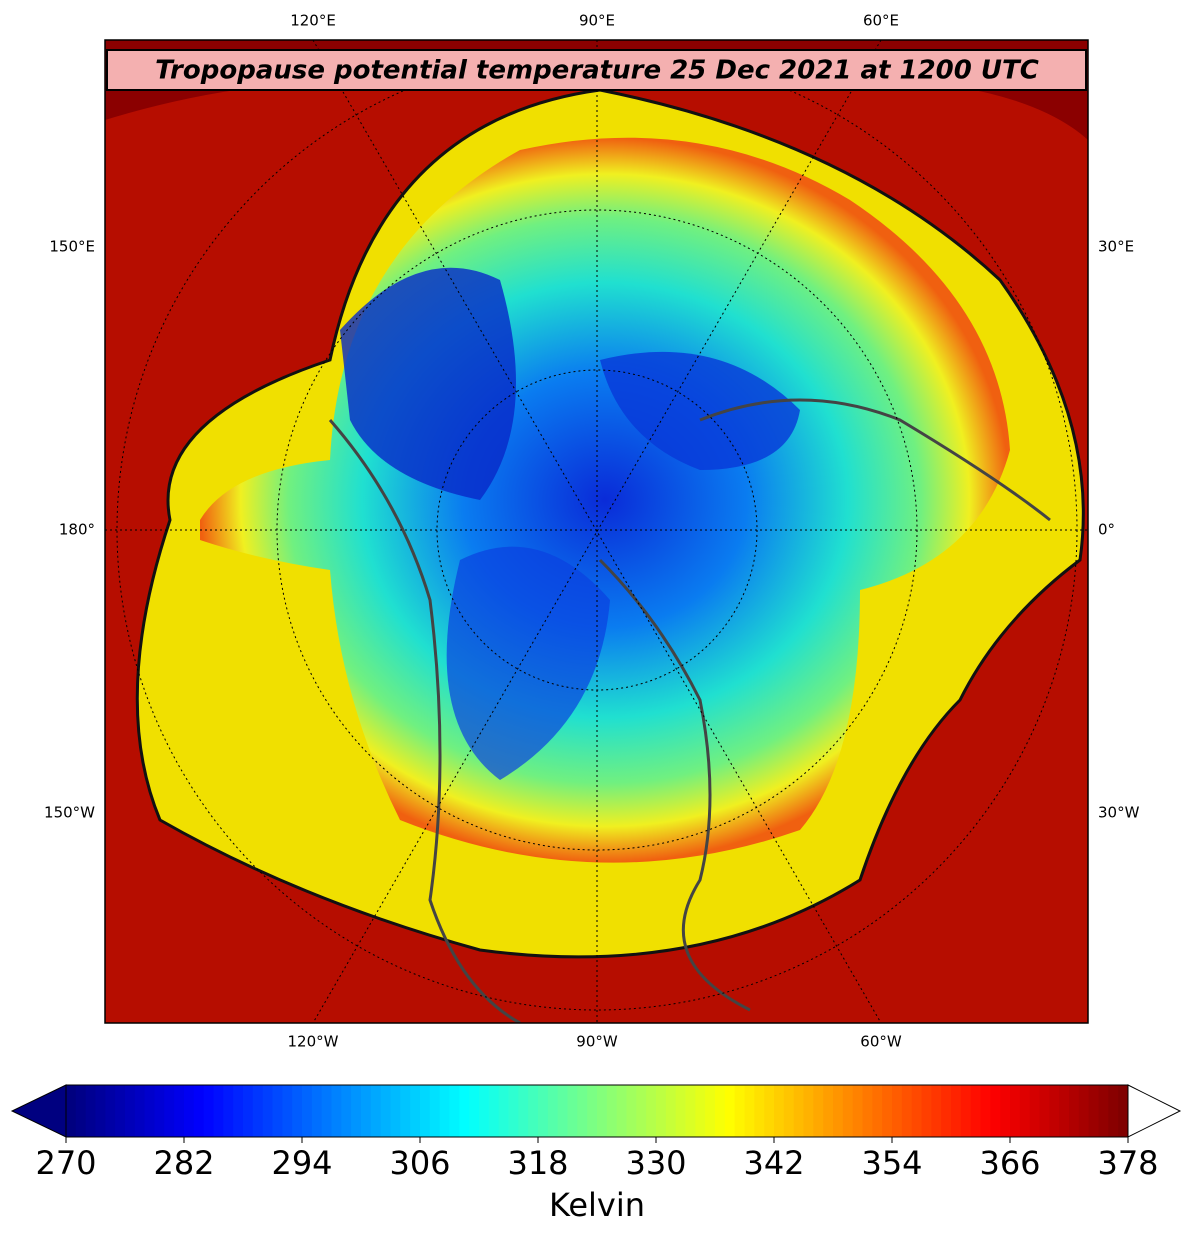 This screenshot has width=1192, height=1242. Describe the element at coordinates (313, 1042) in the screenshot. I see `longitude-label: 120°W` at that location.